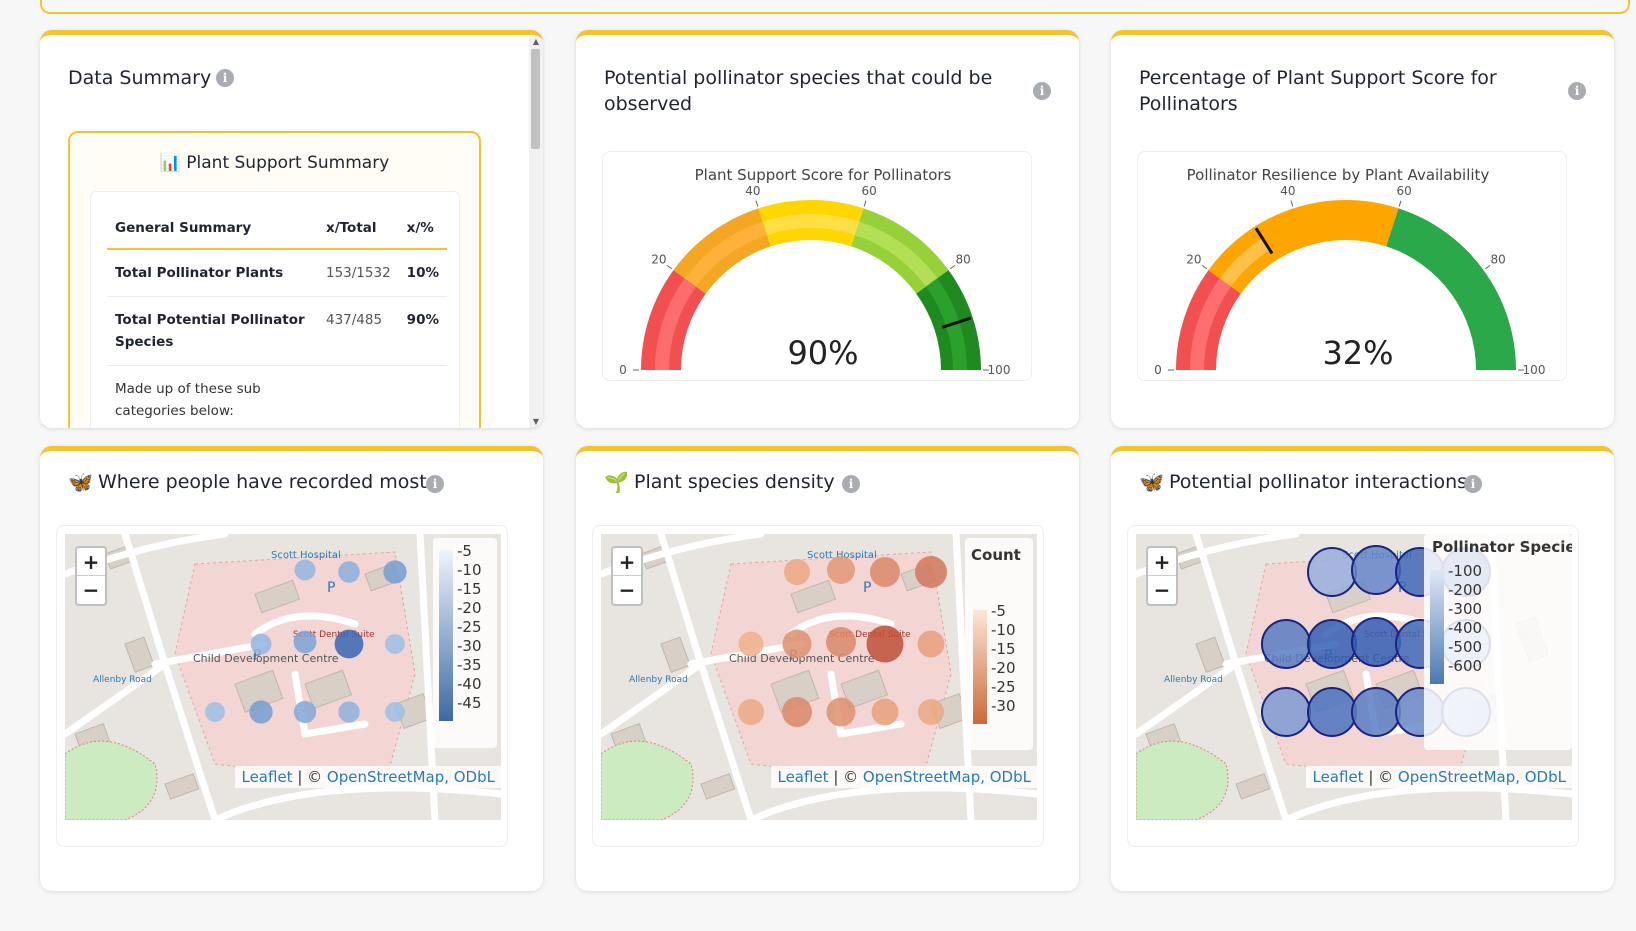 This screenshot has width=1636, height=931. What do you see at coordinates (842, 555) in the screenshot?
I see `map-label: Scott Hospital` at bounding box center [842, 555].